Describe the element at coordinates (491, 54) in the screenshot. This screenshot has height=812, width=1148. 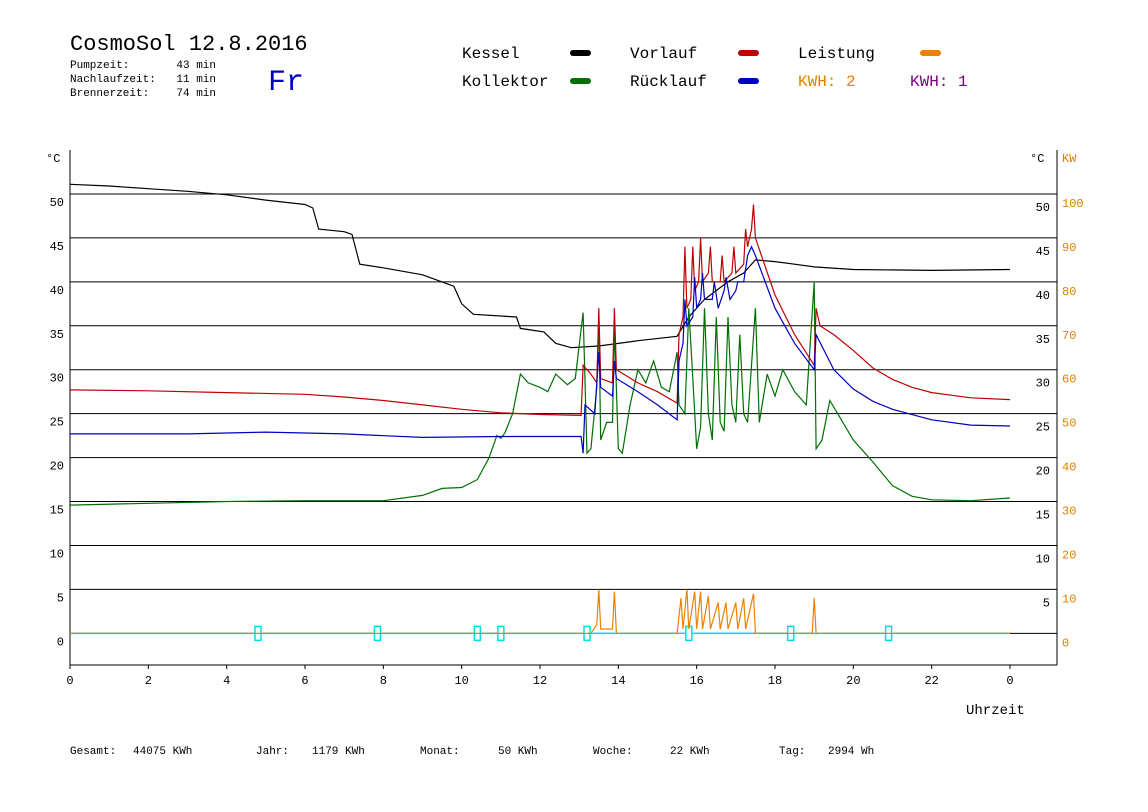
I see `legend-label: Kessel` at that location.